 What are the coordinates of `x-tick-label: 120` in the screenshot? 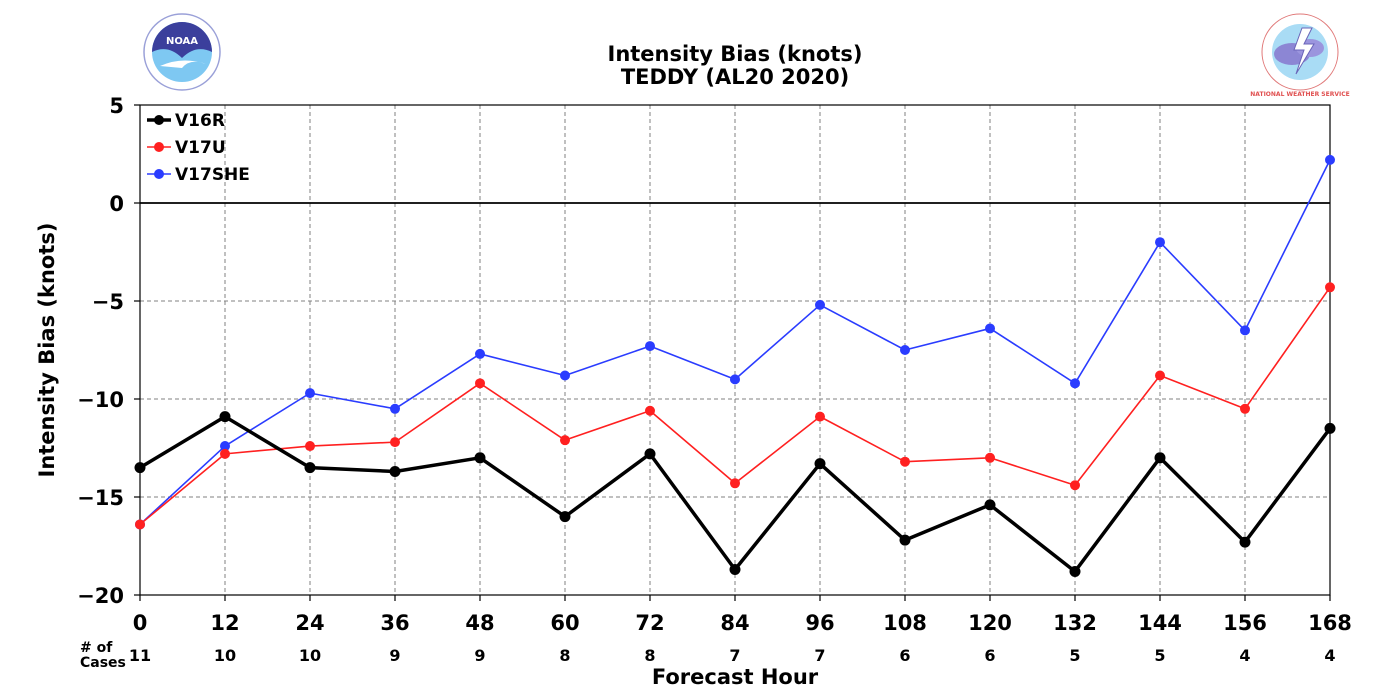 It's located at (990, 623).